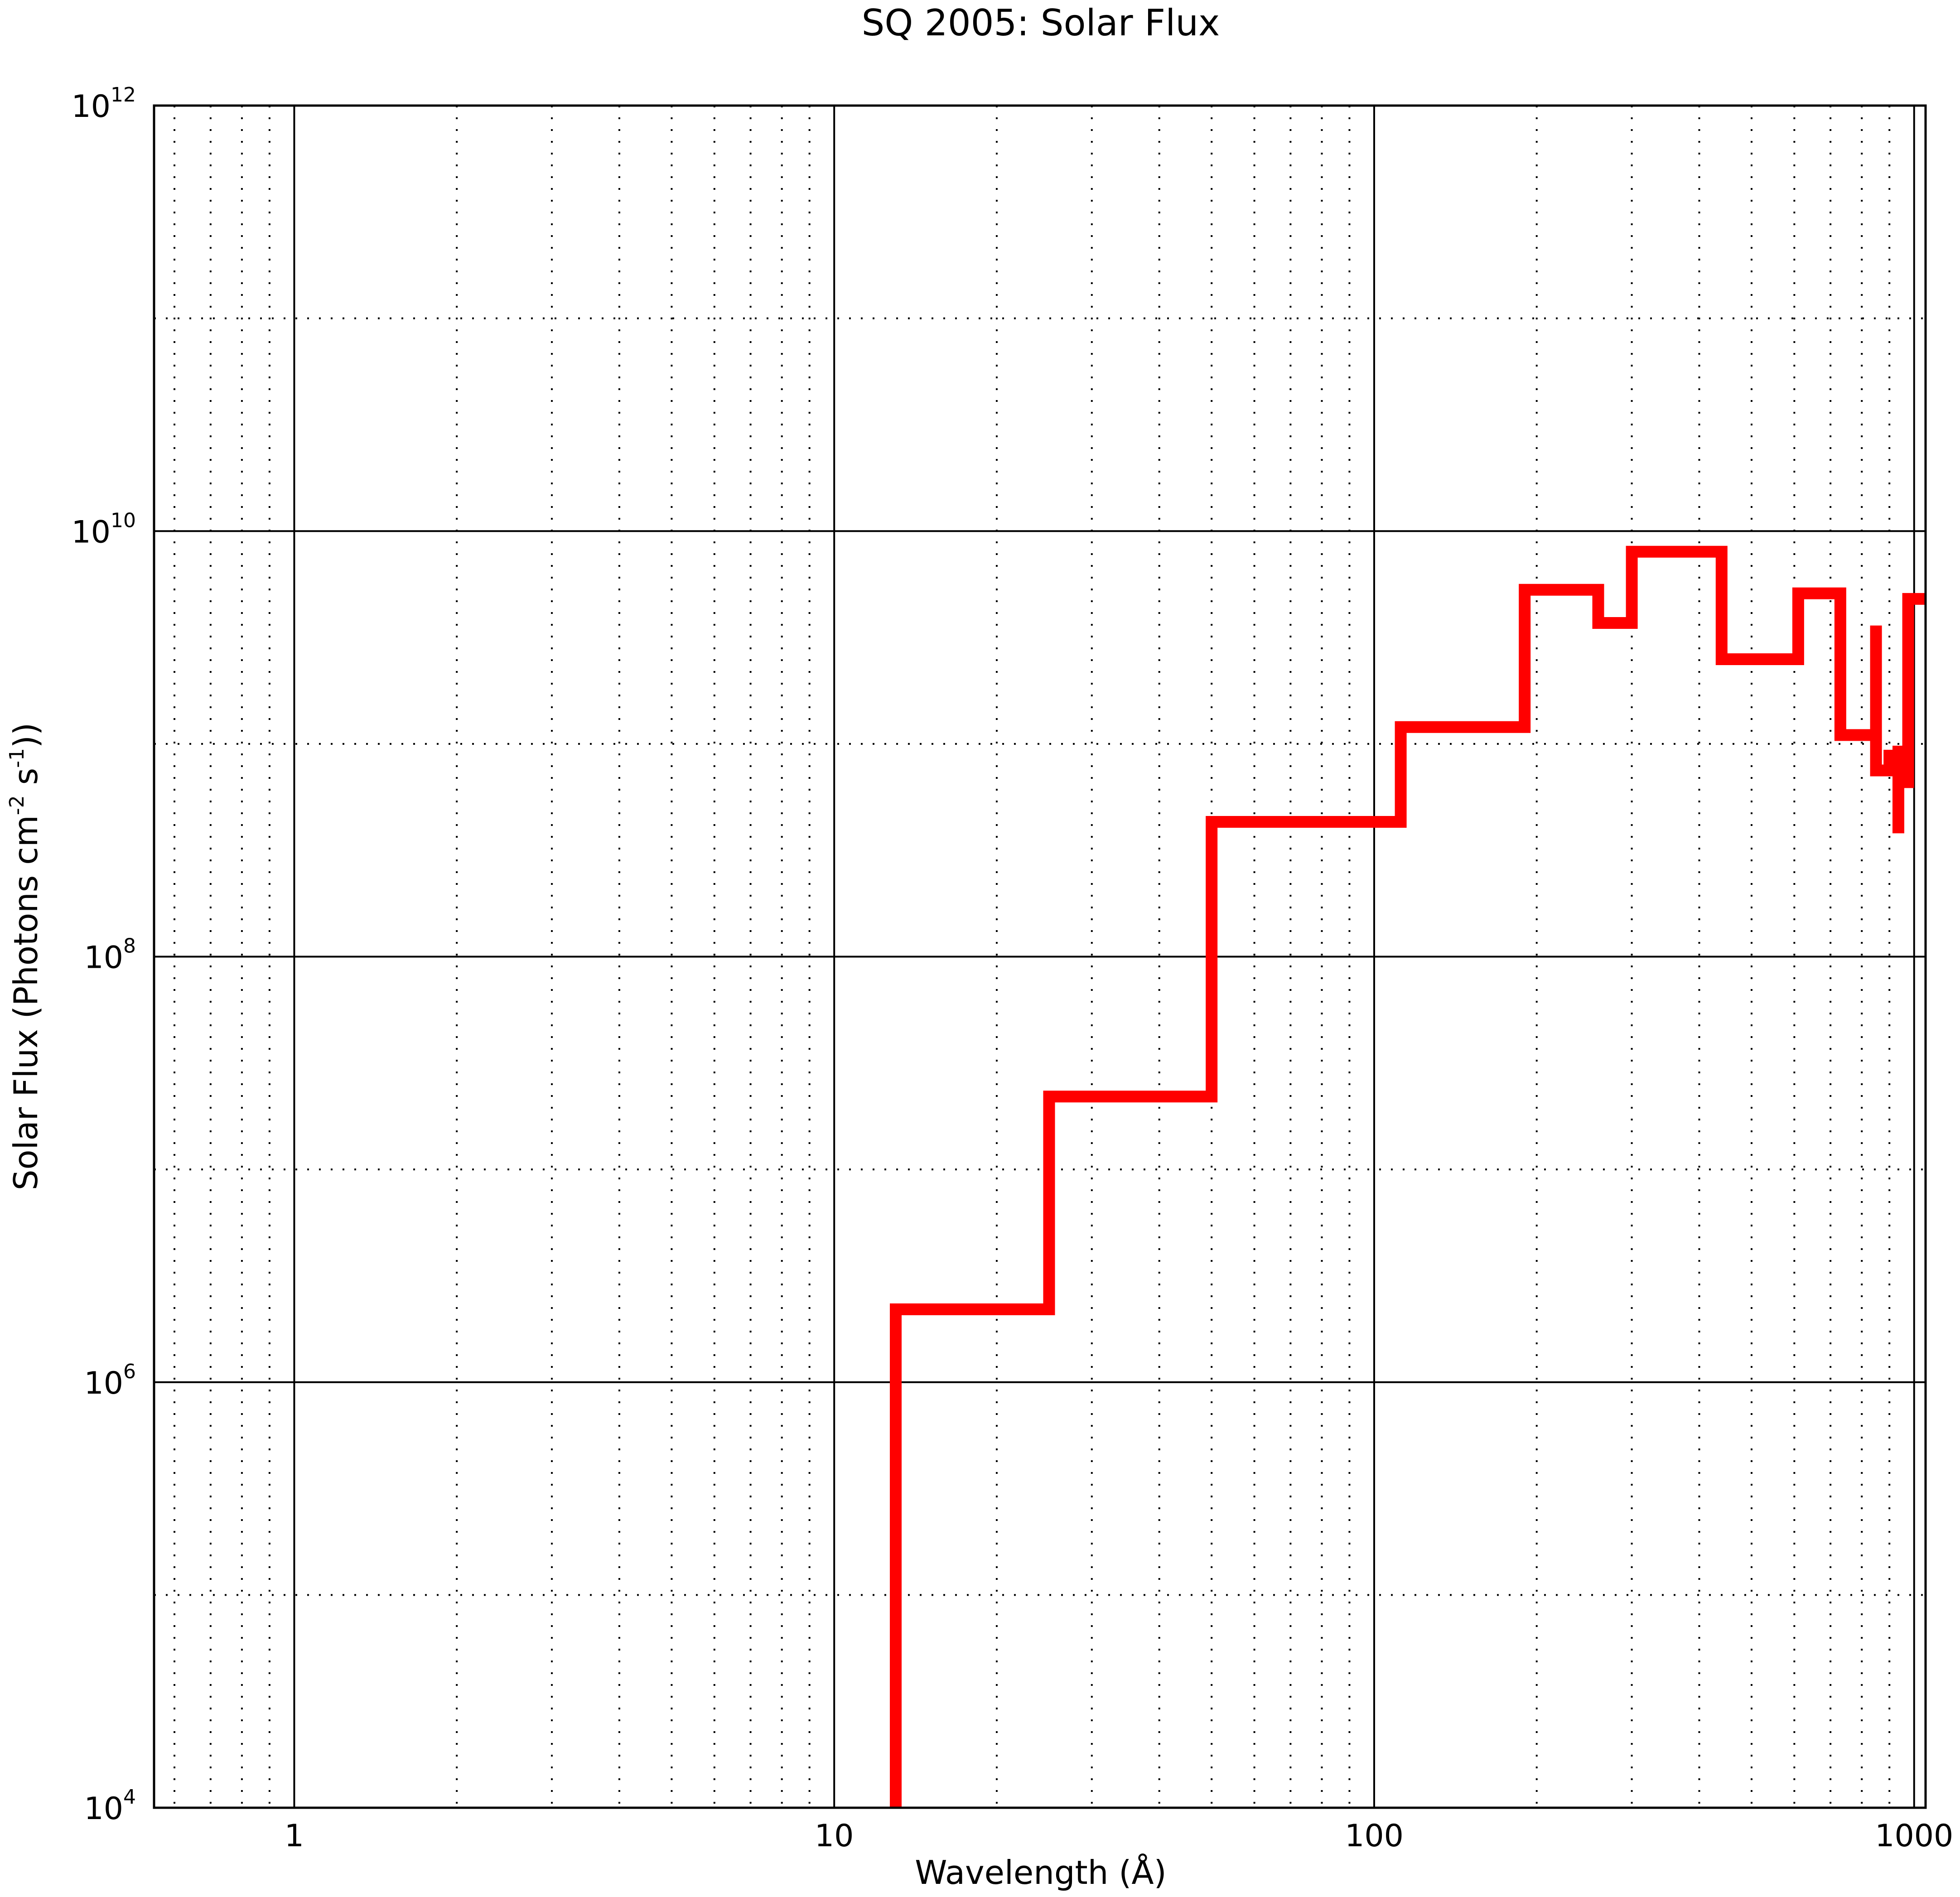 Image resolution: width=1960 pixels, height=1897 pixels. I want to click on y-tick-label: 10¹⁰, so click(103, 529).